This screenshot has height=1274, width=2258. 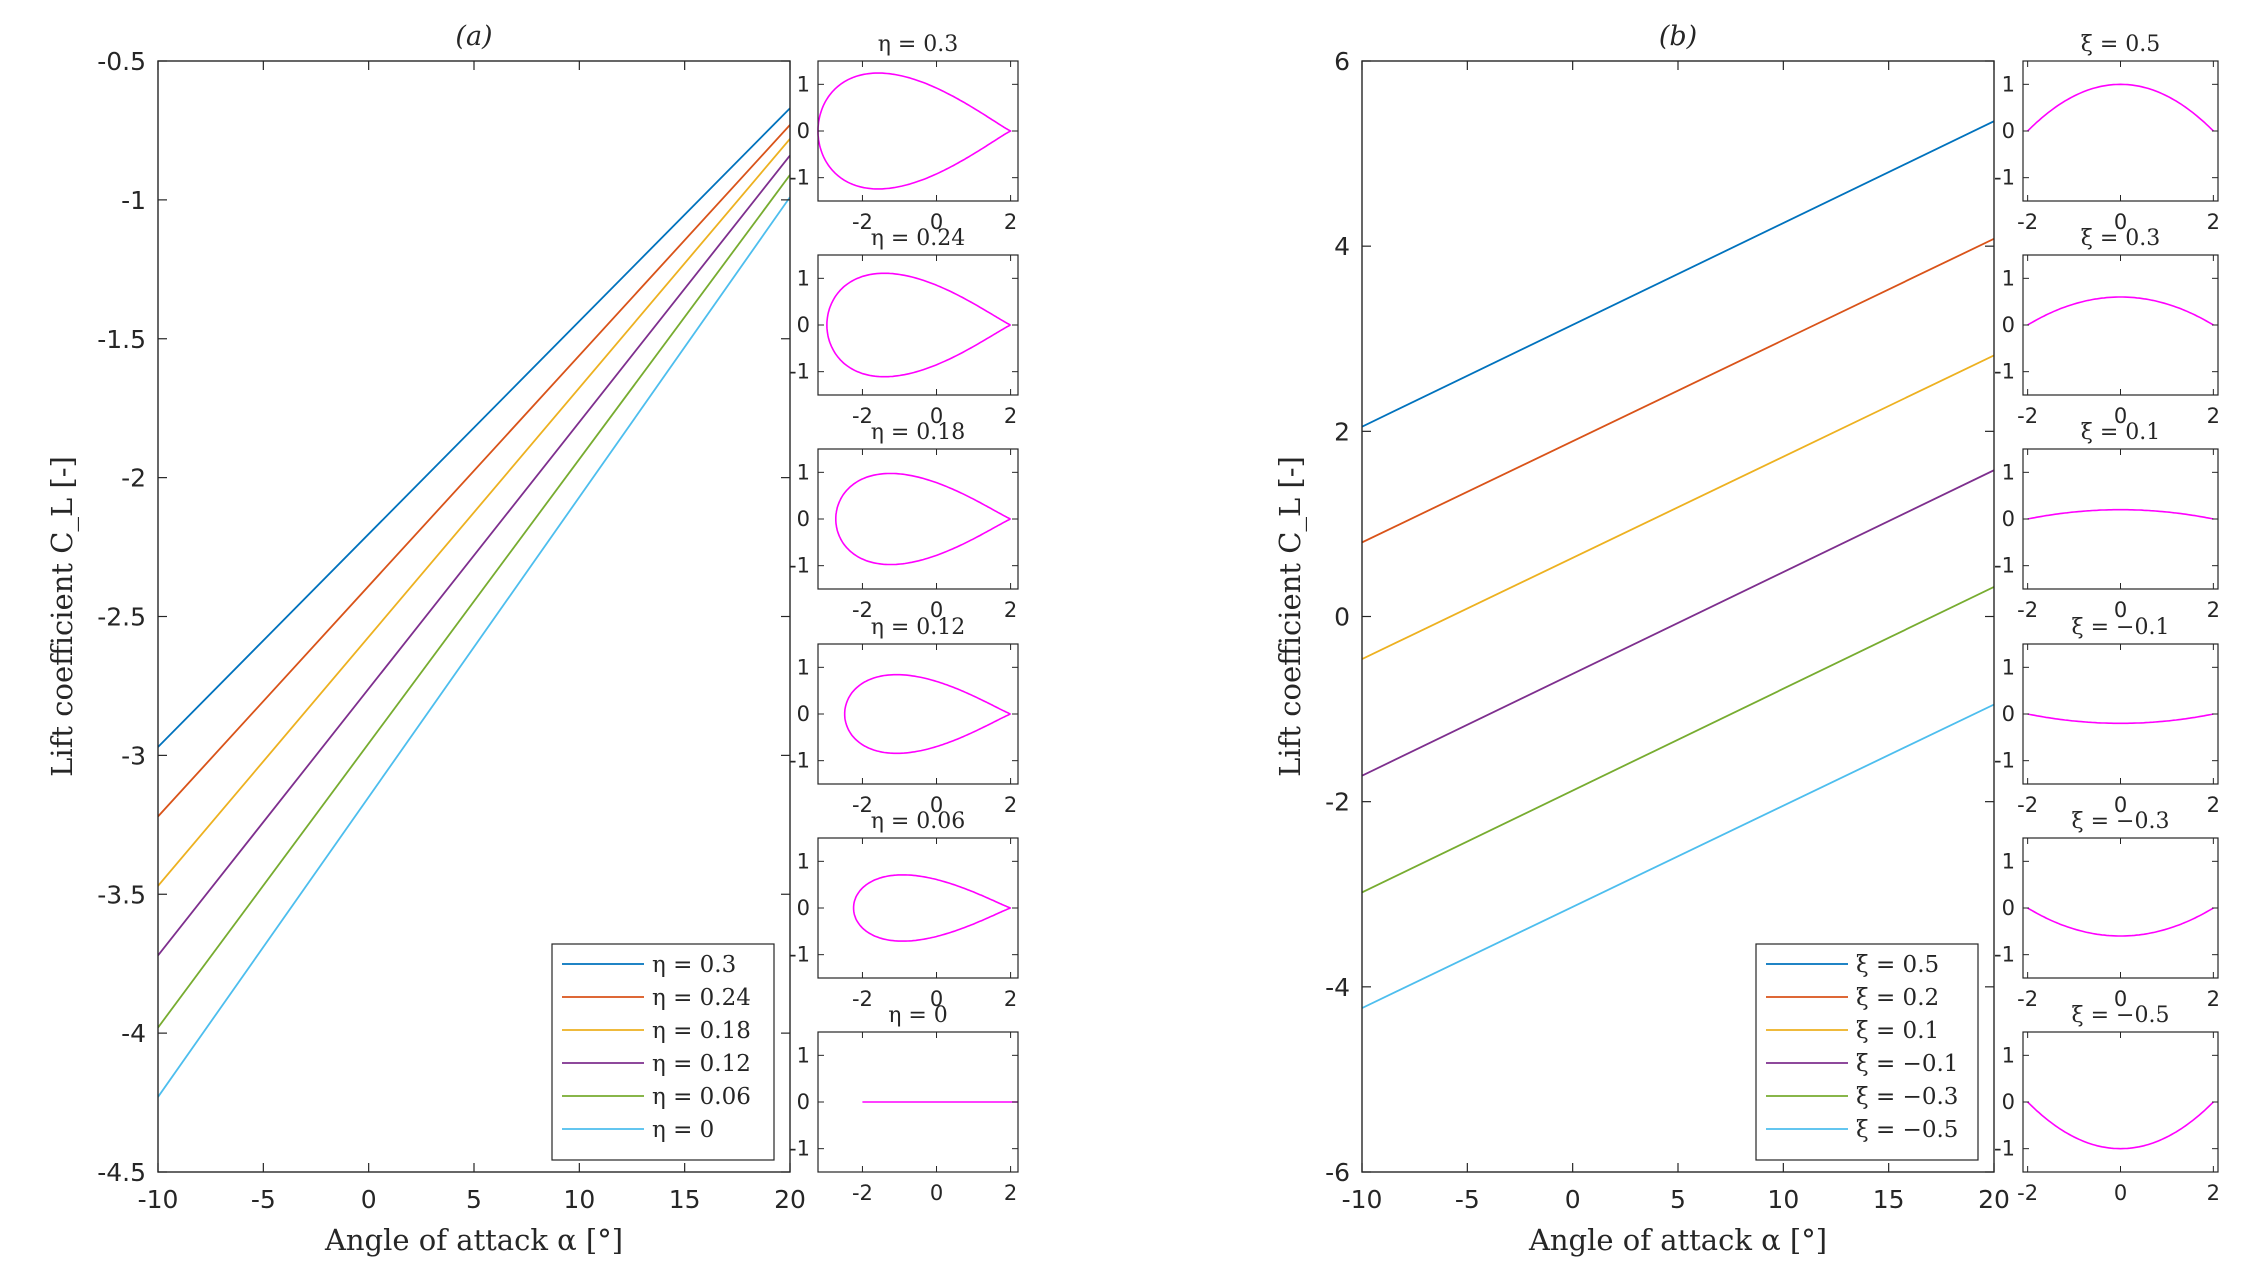 I want to click on y-tick-label: -4, so click(x=133, y=1033).